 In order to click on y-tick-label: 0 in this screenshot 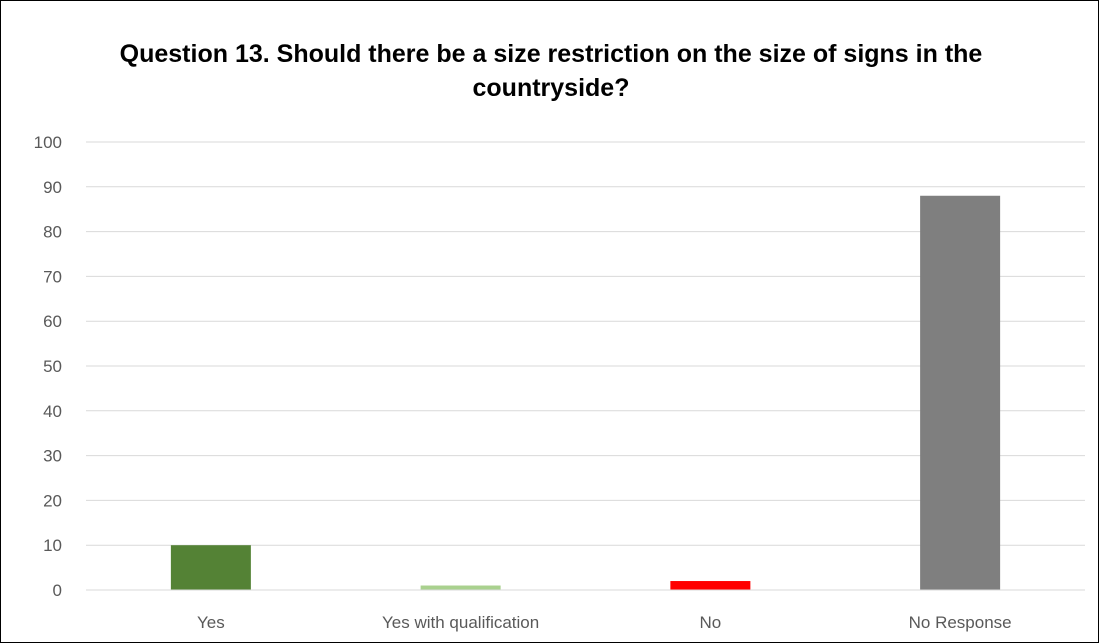, I will do `click(57, 590)`.